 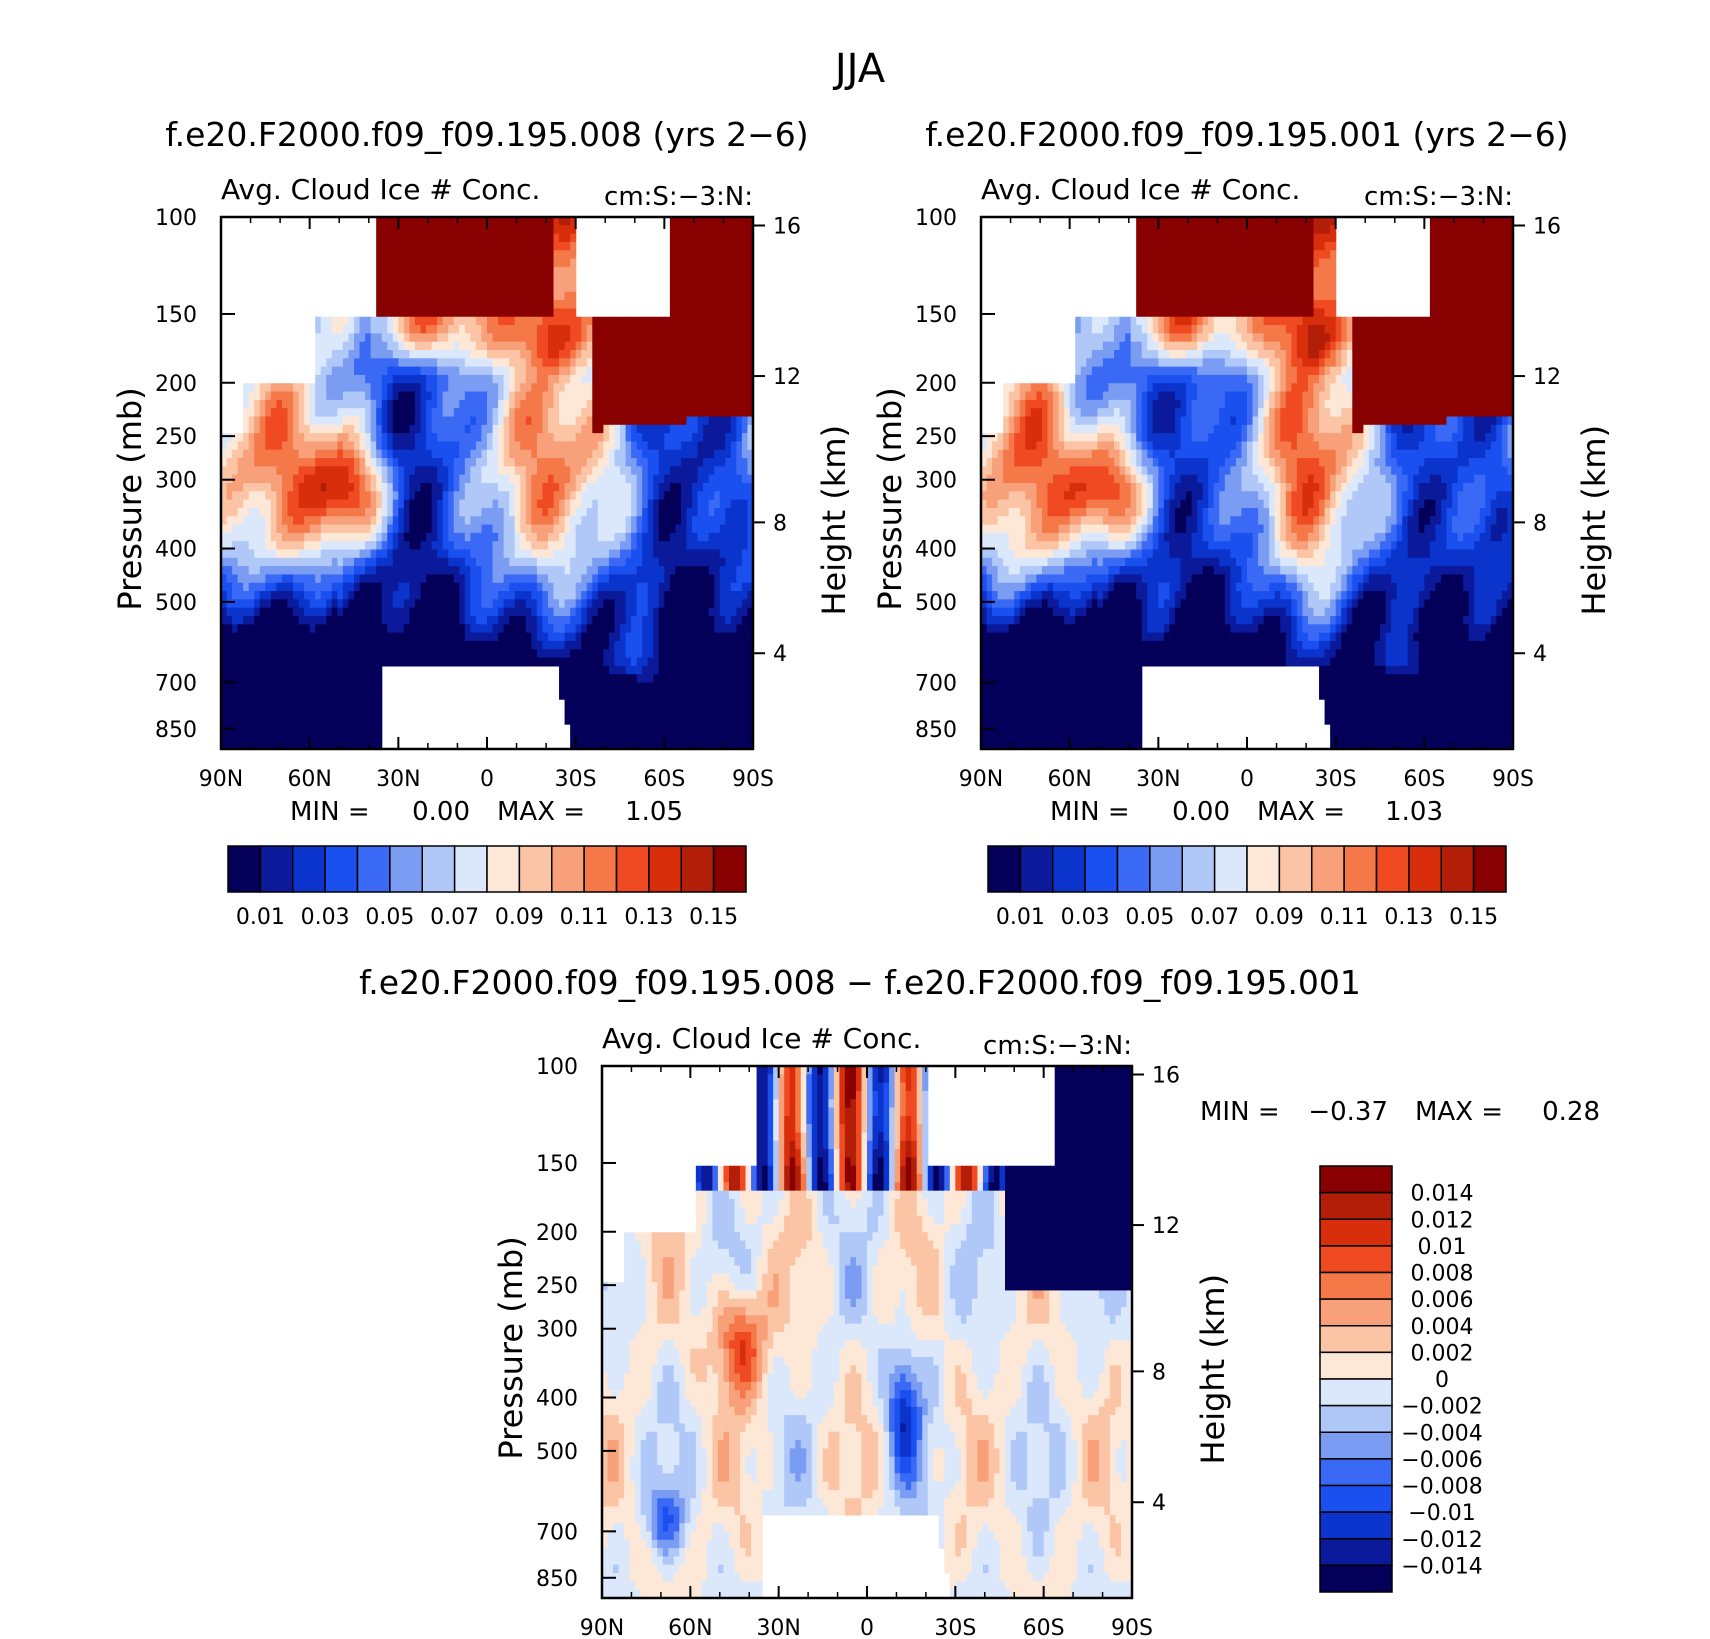 What do you see at coordinates (1547, 377) in the screenshot?
I see `y-right-tick-label: 12` at bounding box center [1547, 377].